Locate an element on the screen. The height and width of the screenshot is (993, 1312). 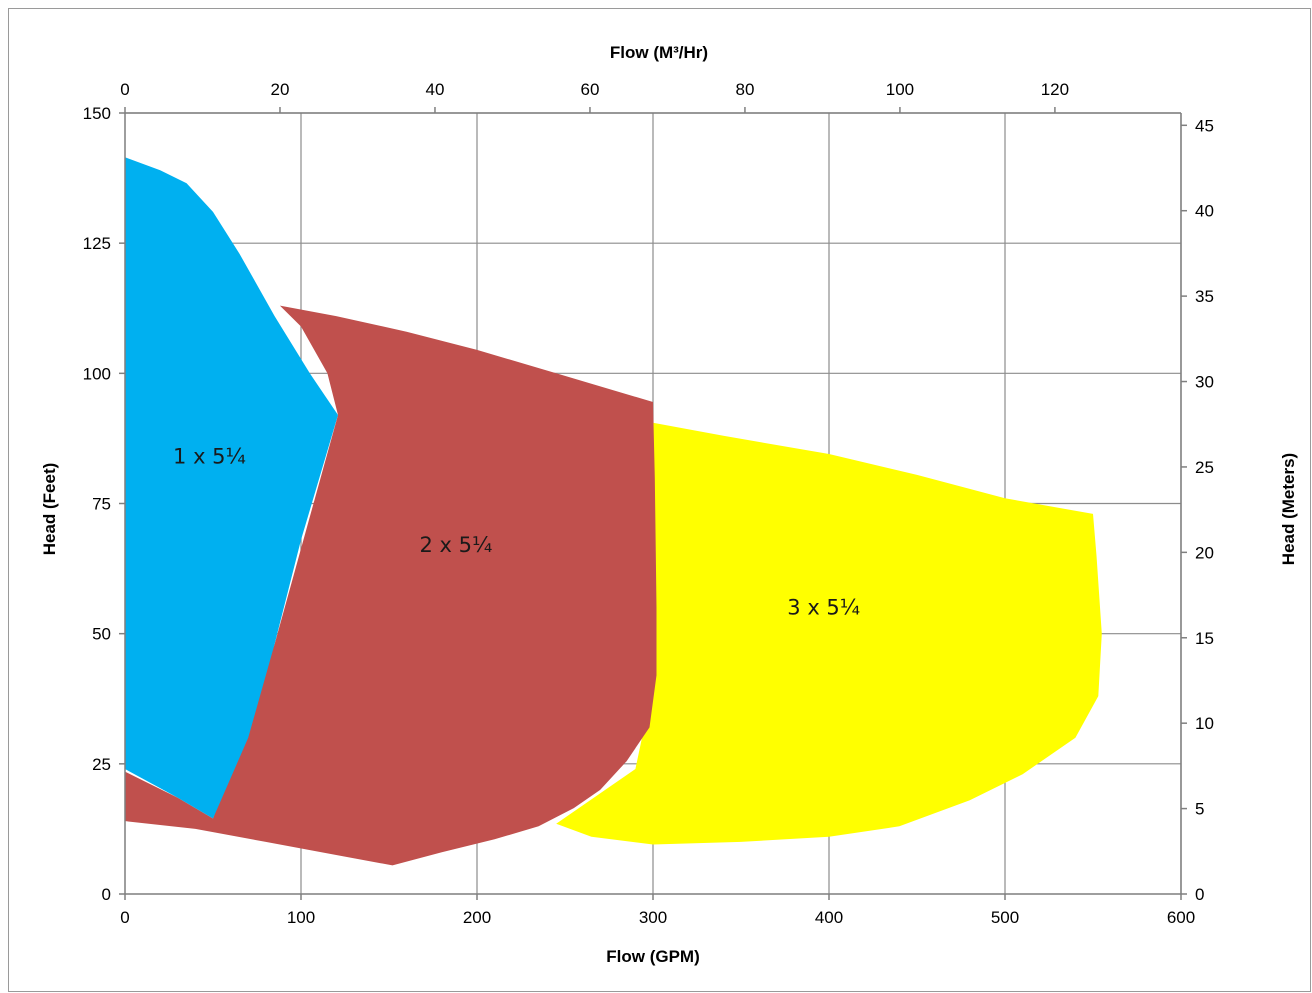
y-axis-title-left: Head (Feet) is located at coordinates (49, 509).